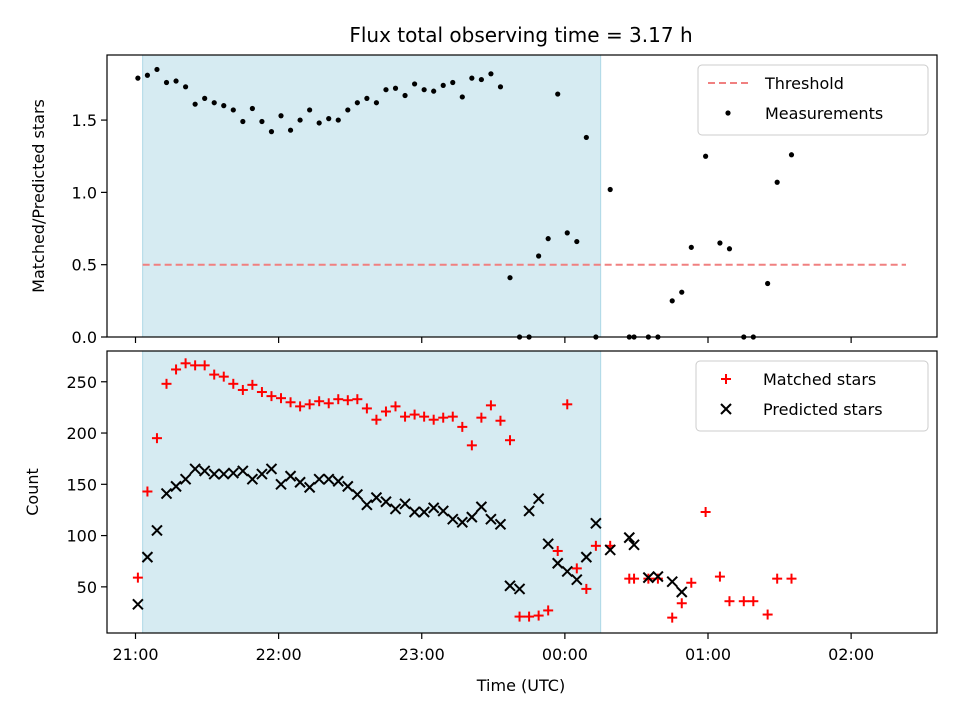  Describe the element at coordinates (804, 83) in the screenshot. I see `legend-label: Threshold` at that location.